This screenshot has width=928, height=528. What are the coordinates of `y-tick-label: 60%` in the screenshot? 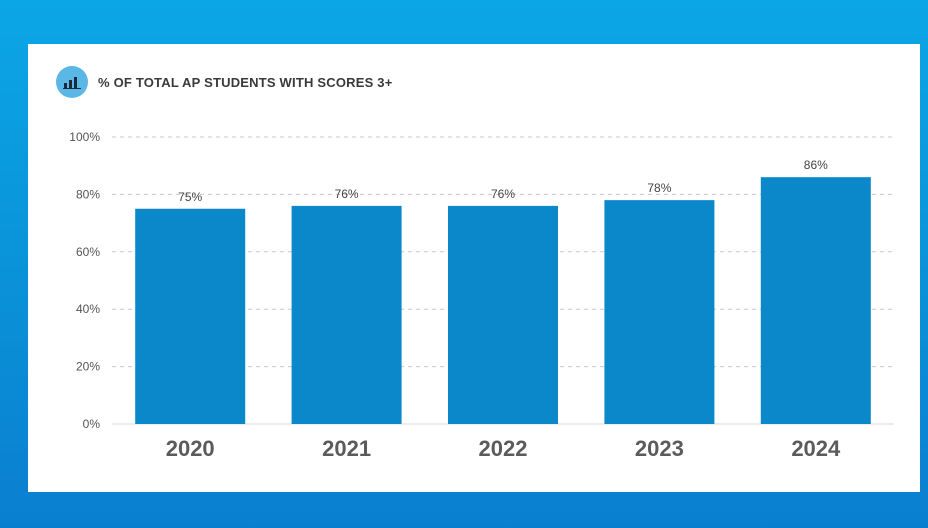 It's located at (88, 252).